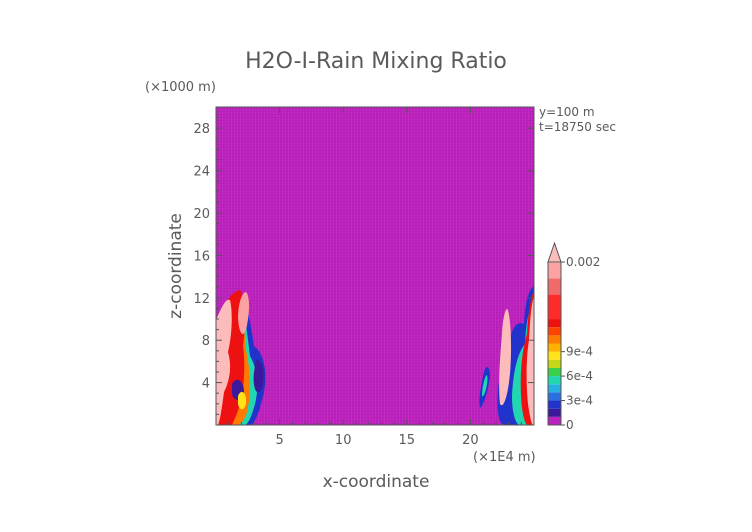 This screenshot has width=752, height=532. I want to click on y-tick-label: 8, so click(206, 341).